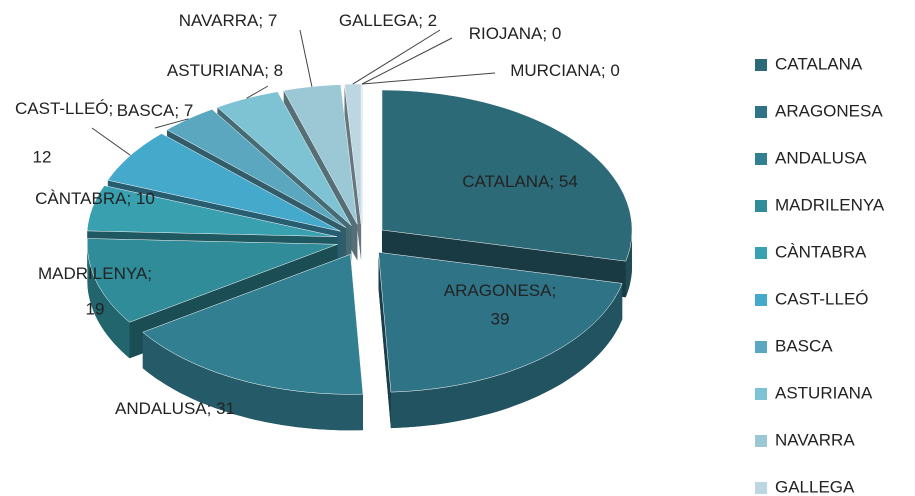 This screenshot has width=915, height=496. What do you see at coordinates (216, 70) in the screenshot?
I see `label-category: ASTURIANA` at bounding box center [216, 70].